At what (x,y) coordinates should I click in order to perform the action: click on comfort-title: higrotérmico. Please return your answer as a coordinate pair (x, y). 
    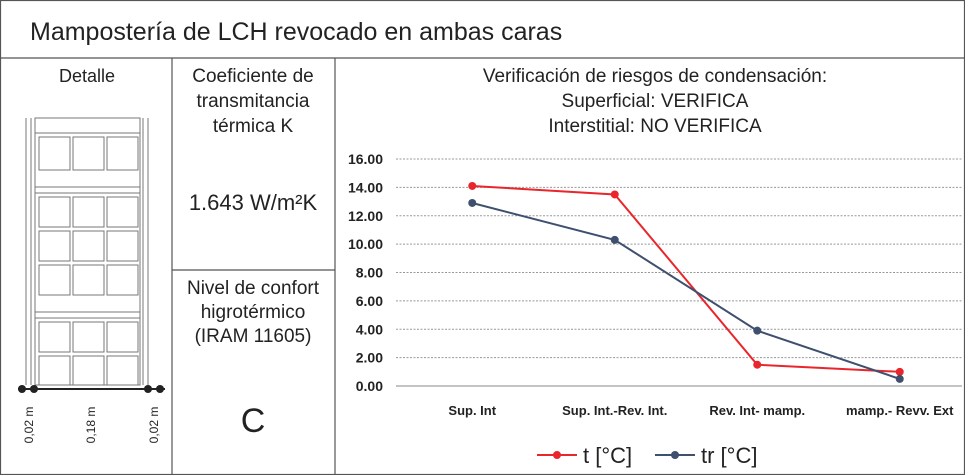
    Looking at the image, I should click on (253, 312).